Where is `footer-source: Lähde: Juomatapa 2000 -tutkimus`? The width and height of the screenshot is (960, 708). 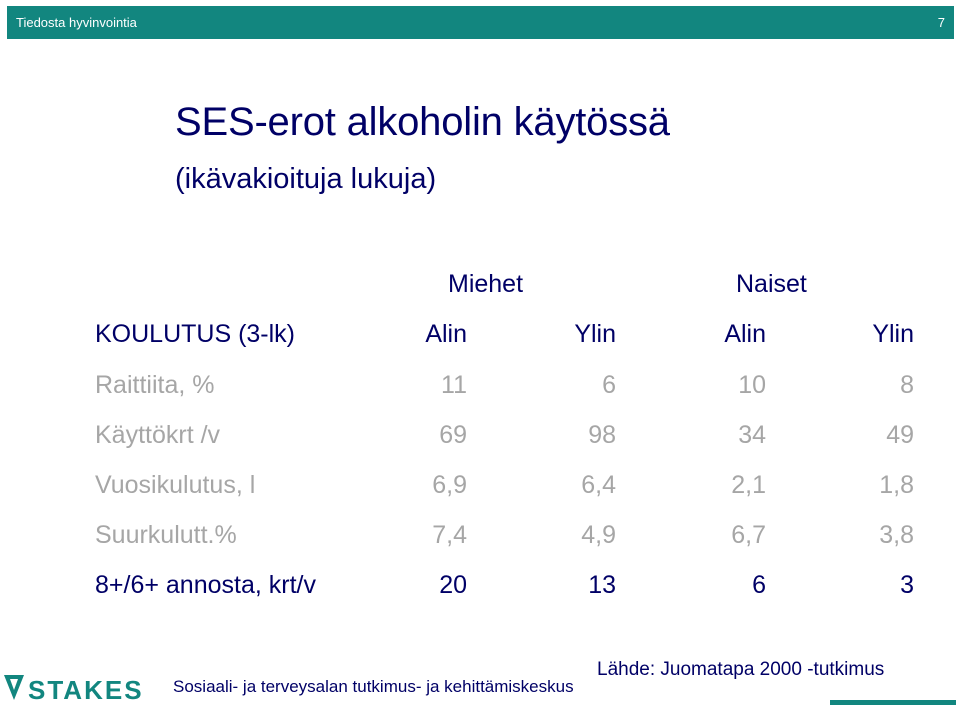
footer-source: Lähde: Juomatapa 2000 -tutkimus is located at coordinates (741, 669).